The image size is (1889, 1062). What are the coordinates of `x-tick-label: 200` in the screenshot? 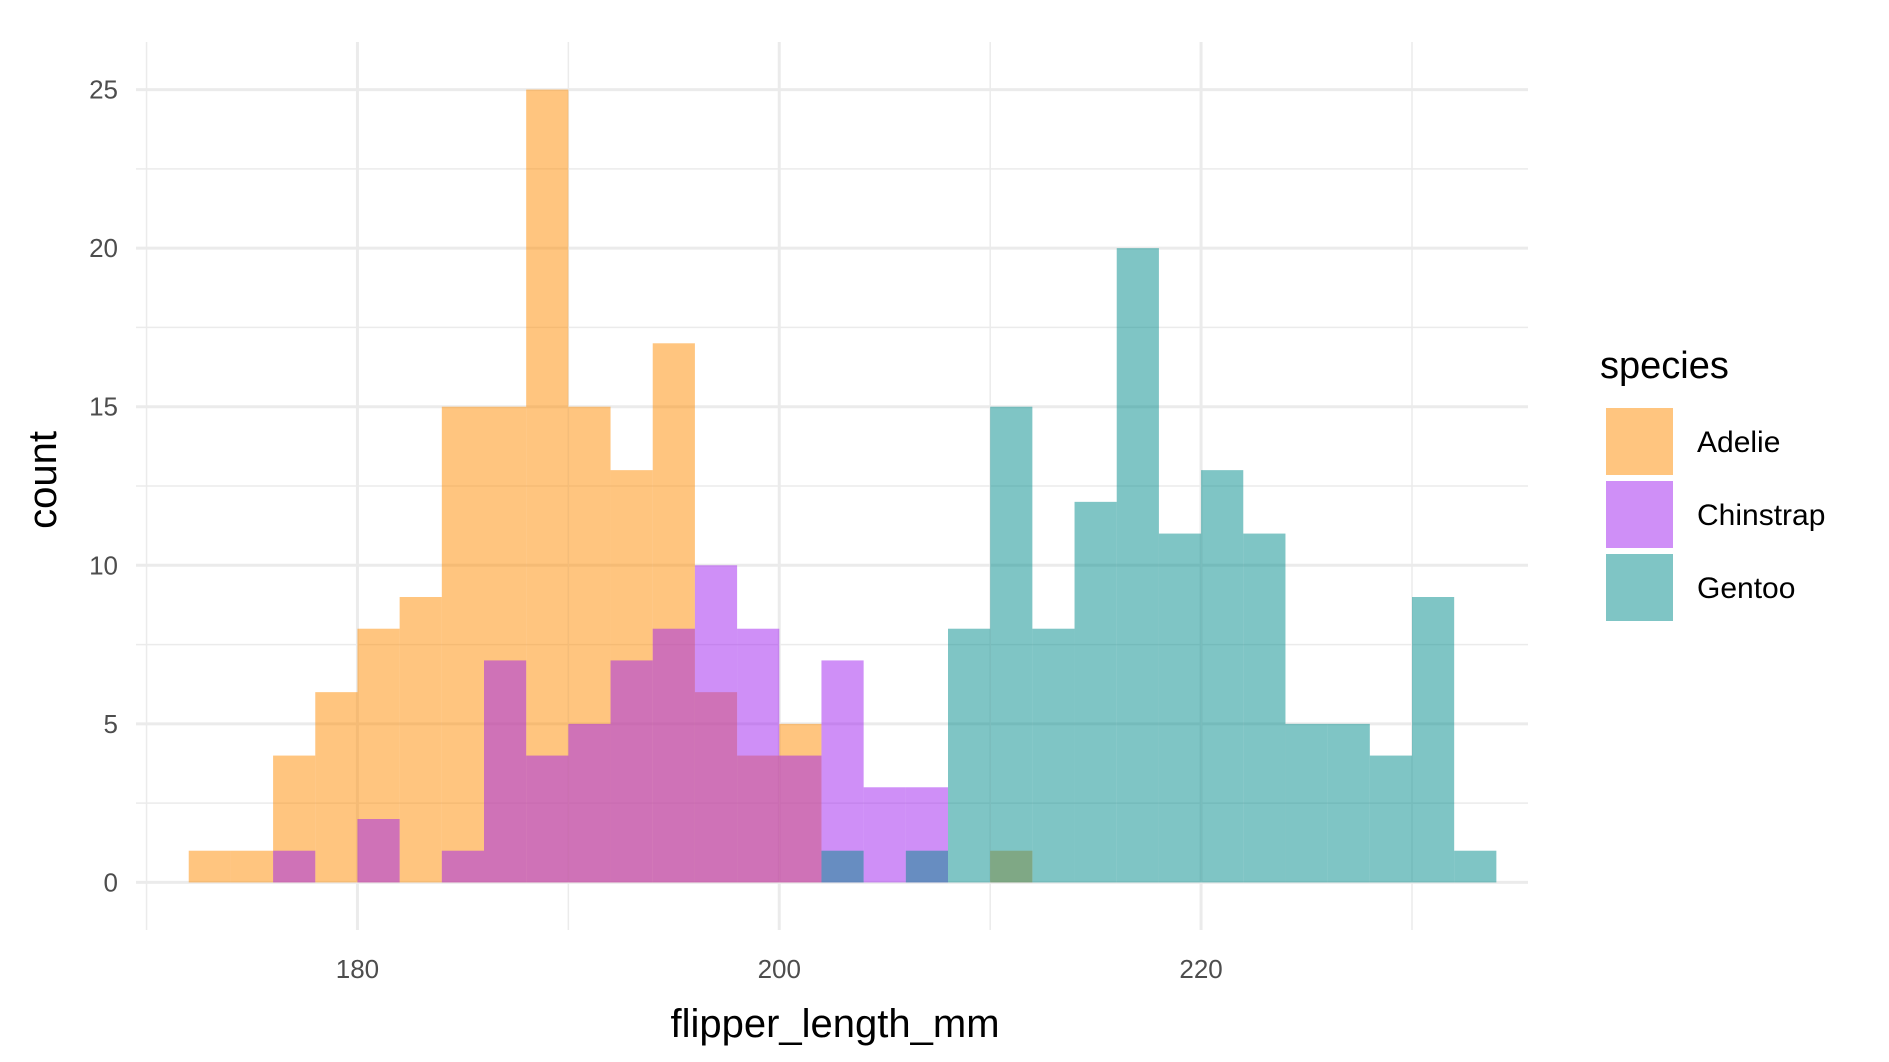 It's located at (779, 969).